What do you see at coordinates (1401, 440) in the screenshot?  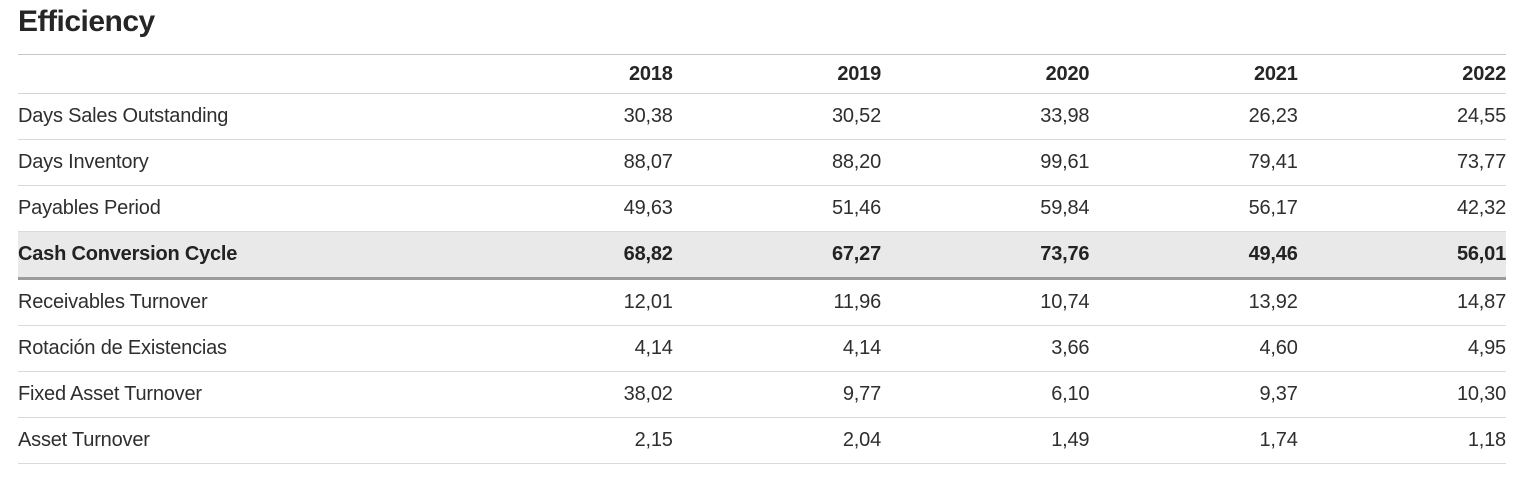 I see `row-value: 1,18` at bounding box center [1401, 440].